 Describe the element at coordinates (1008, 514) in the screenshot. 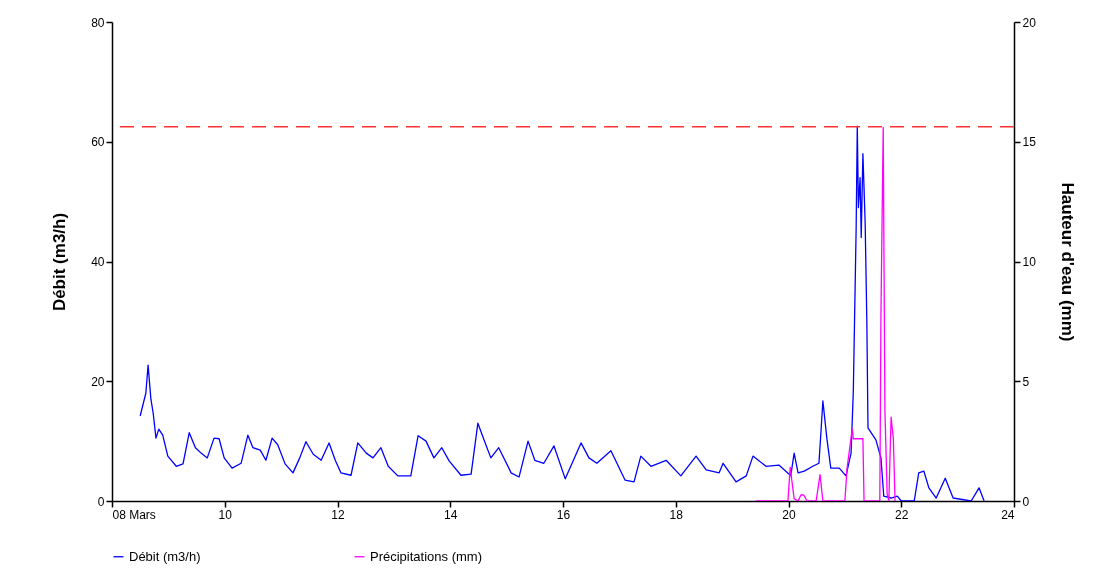

I see `x-tick-label: 24` at that location.